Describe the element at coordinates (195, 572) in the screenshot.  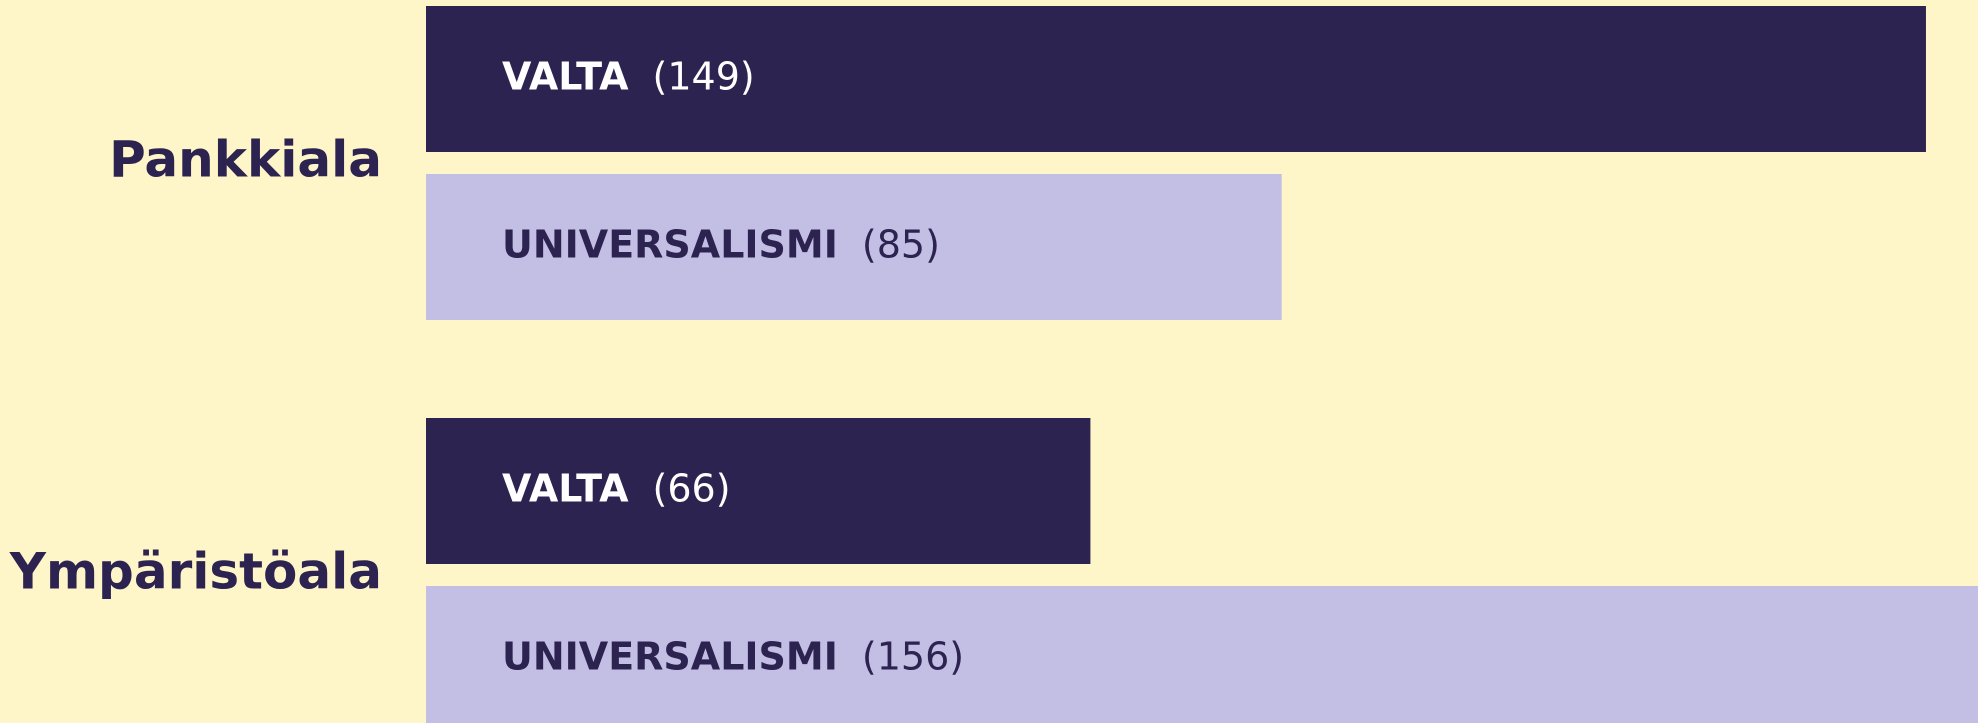
I see `category-label: Ympäristöala` at that location.